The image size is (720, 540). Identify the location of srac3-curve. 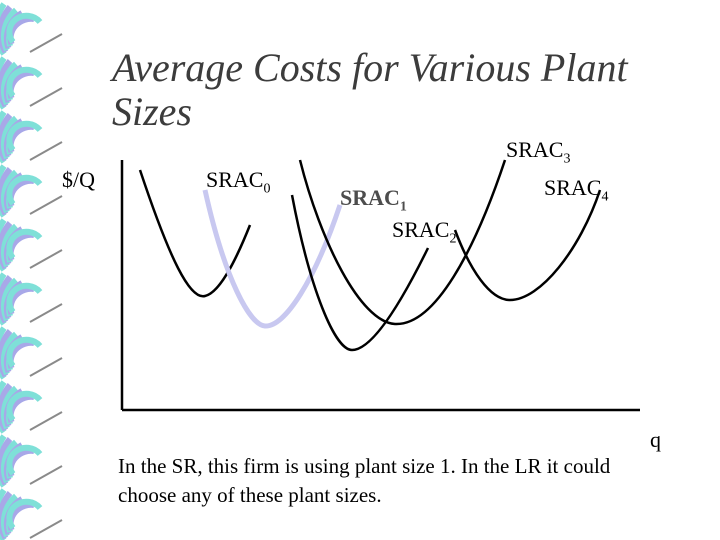
(402, 242).